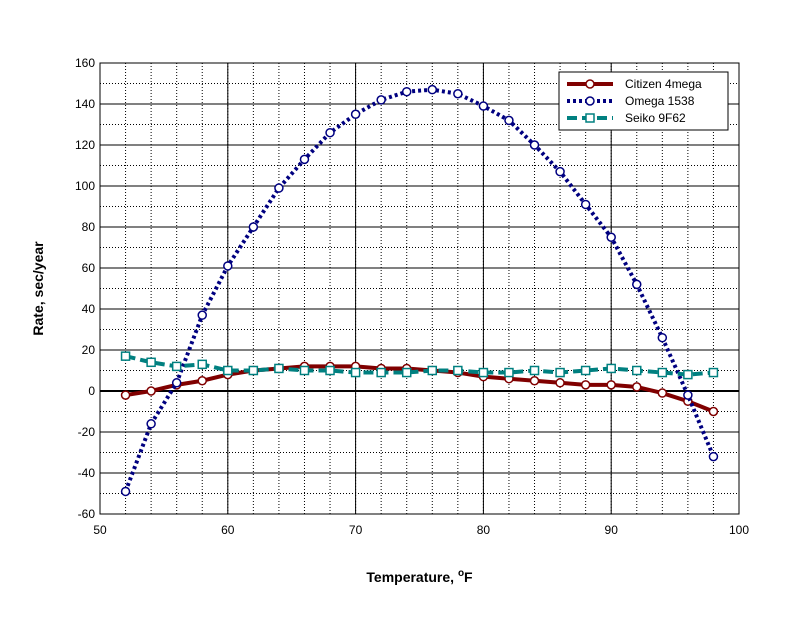 This screenshot has width=798, height=618. Describe the element at coordinates (660, 101) in the screenshot. I see `legend-label: Omega 1538` at that location.